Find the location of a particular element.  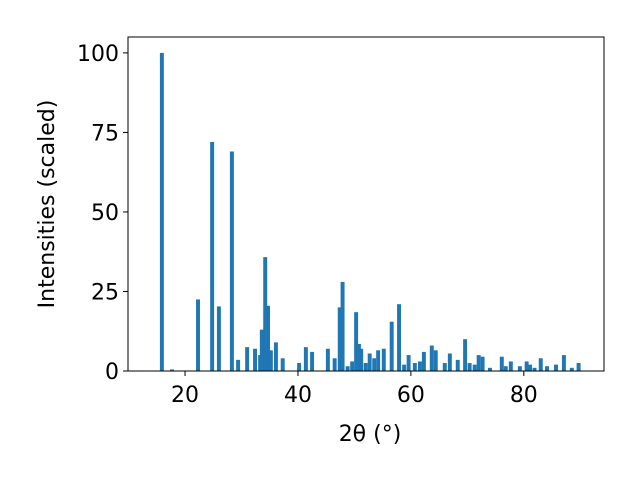

y-tick-label: 50 is located at coordinates (105, 213).